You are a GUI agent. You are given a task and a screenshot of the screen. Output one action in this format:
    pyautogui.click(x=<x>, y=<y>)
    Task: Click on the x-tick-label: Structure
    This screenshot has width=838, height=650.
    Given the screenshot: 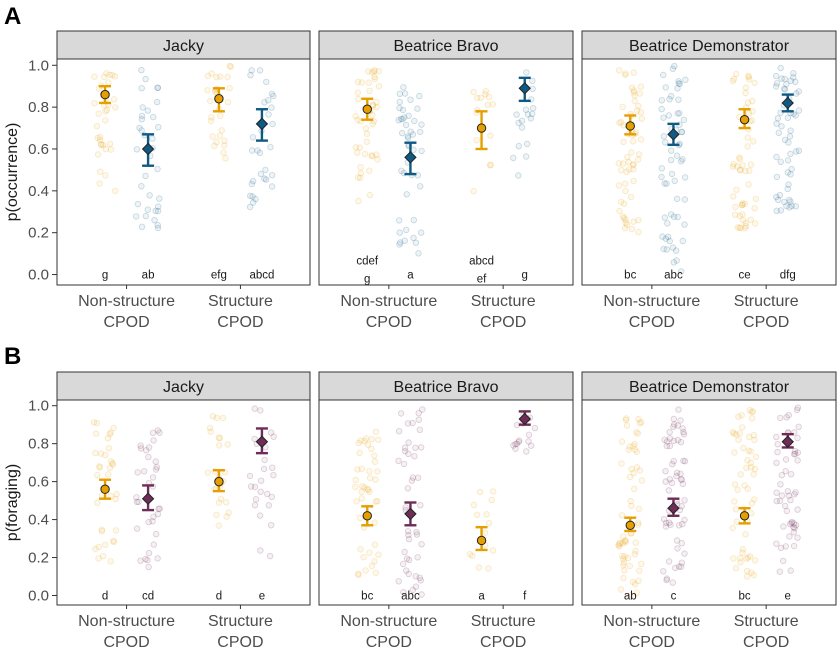 What is the action you would take?
    pyautogui.click(x=240, y=621)
    